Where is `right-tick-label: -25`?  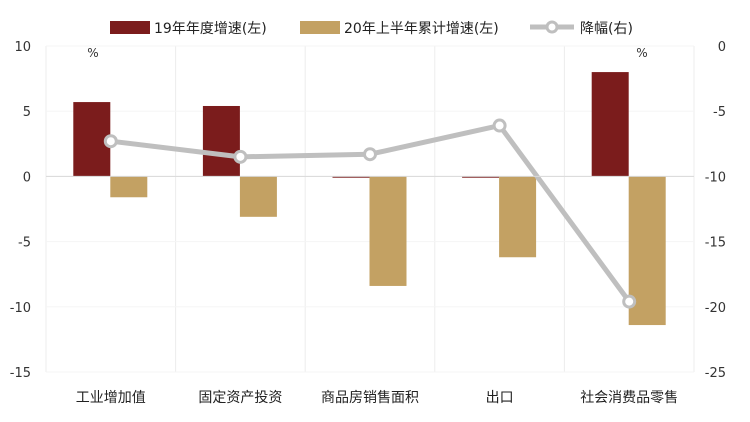
right-tick-label: -25 is located at coordinates (715, 373).